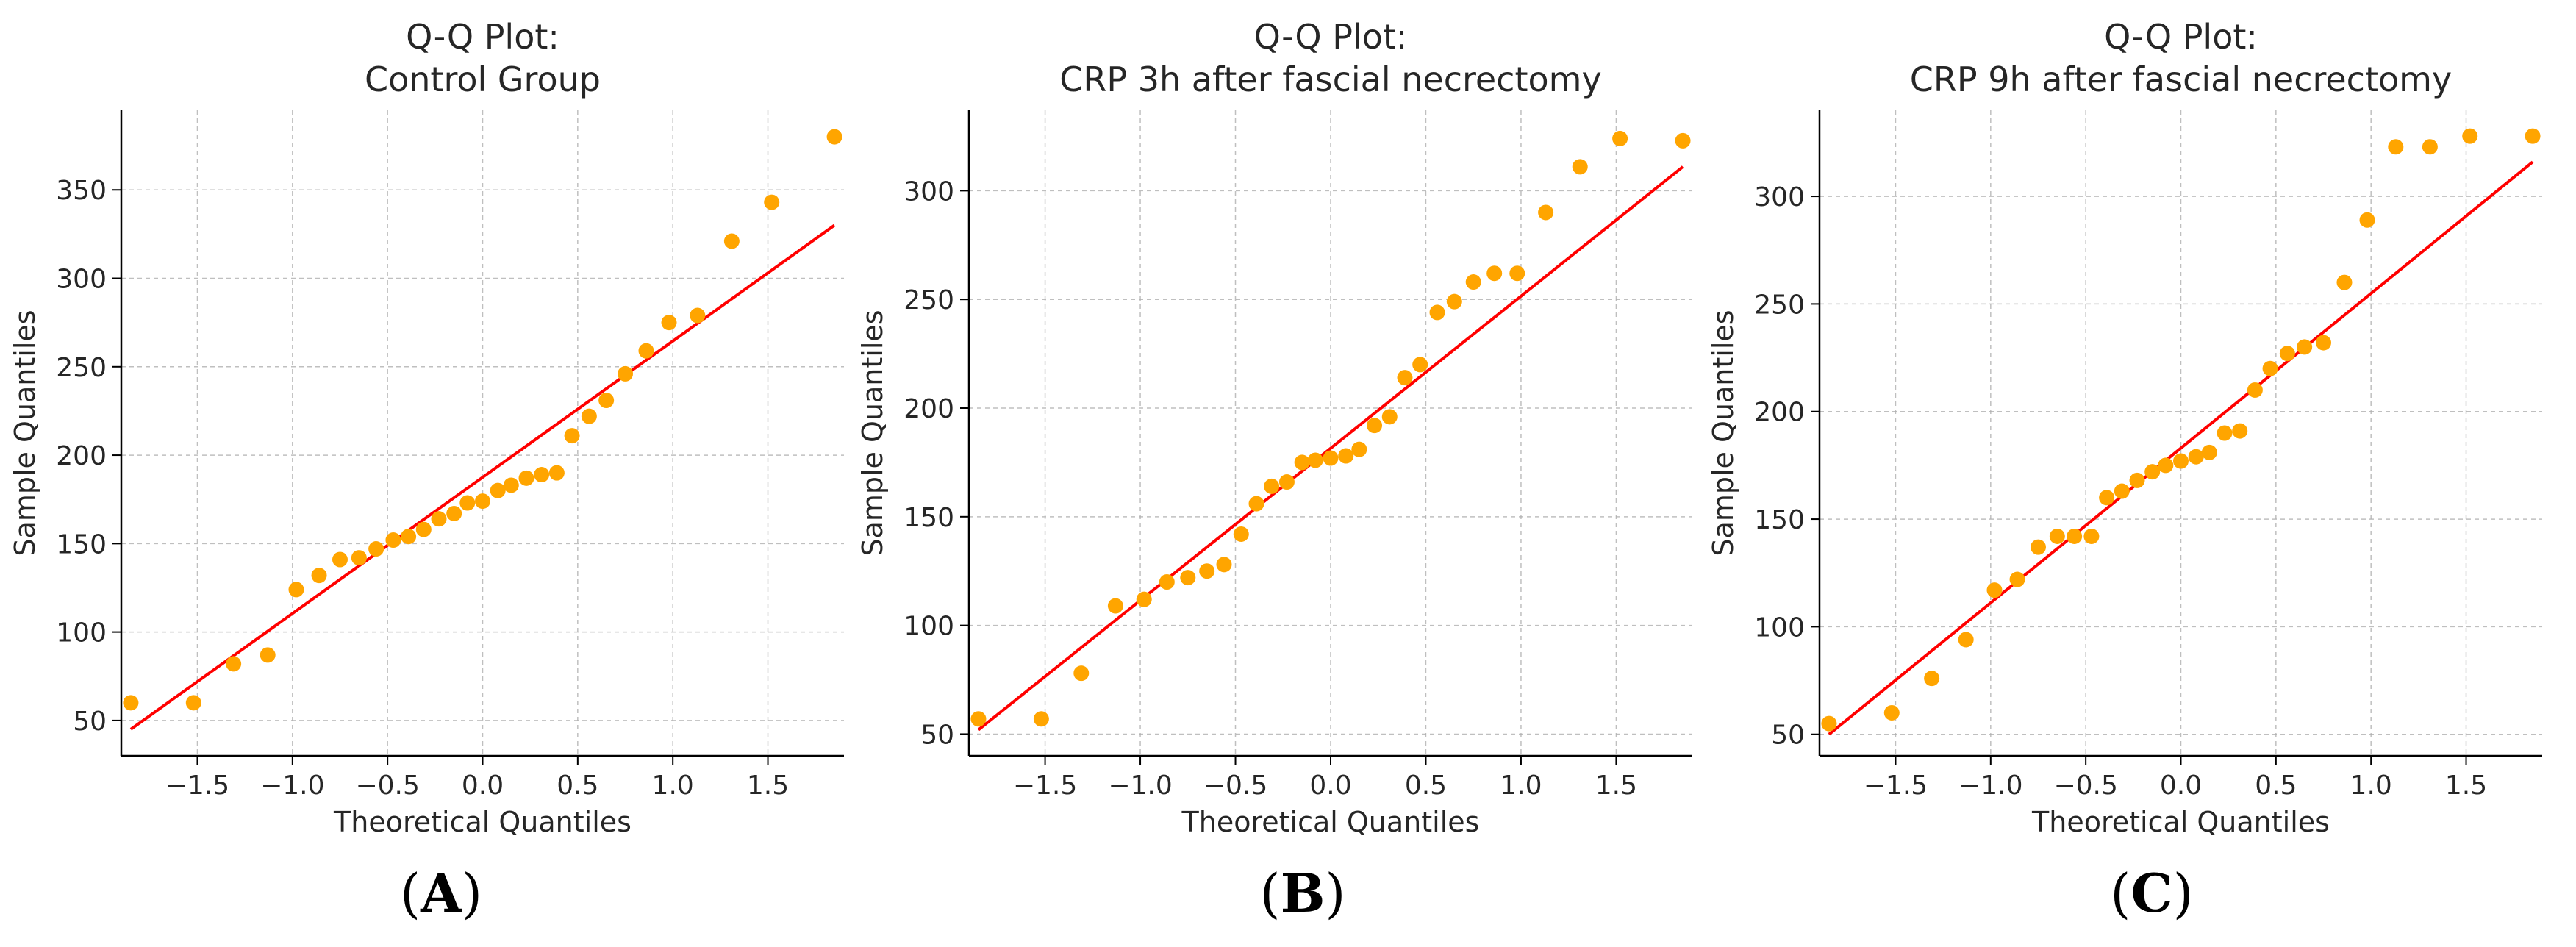 This screenshot has height=947, width=2576. What do you see at coordinates (81, 280) in the screenshot?
I see `y-tick-label: 300` at bounding box center [81, 280].